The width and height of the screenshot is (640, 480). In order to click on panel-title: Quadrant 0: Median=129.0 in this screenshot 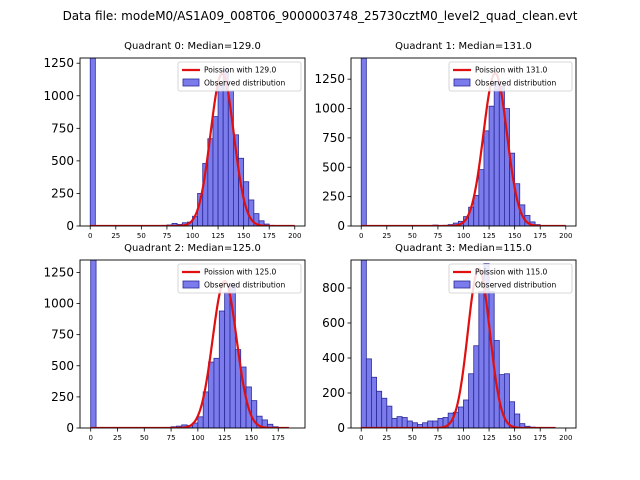, I will do `click(192, 46)`.